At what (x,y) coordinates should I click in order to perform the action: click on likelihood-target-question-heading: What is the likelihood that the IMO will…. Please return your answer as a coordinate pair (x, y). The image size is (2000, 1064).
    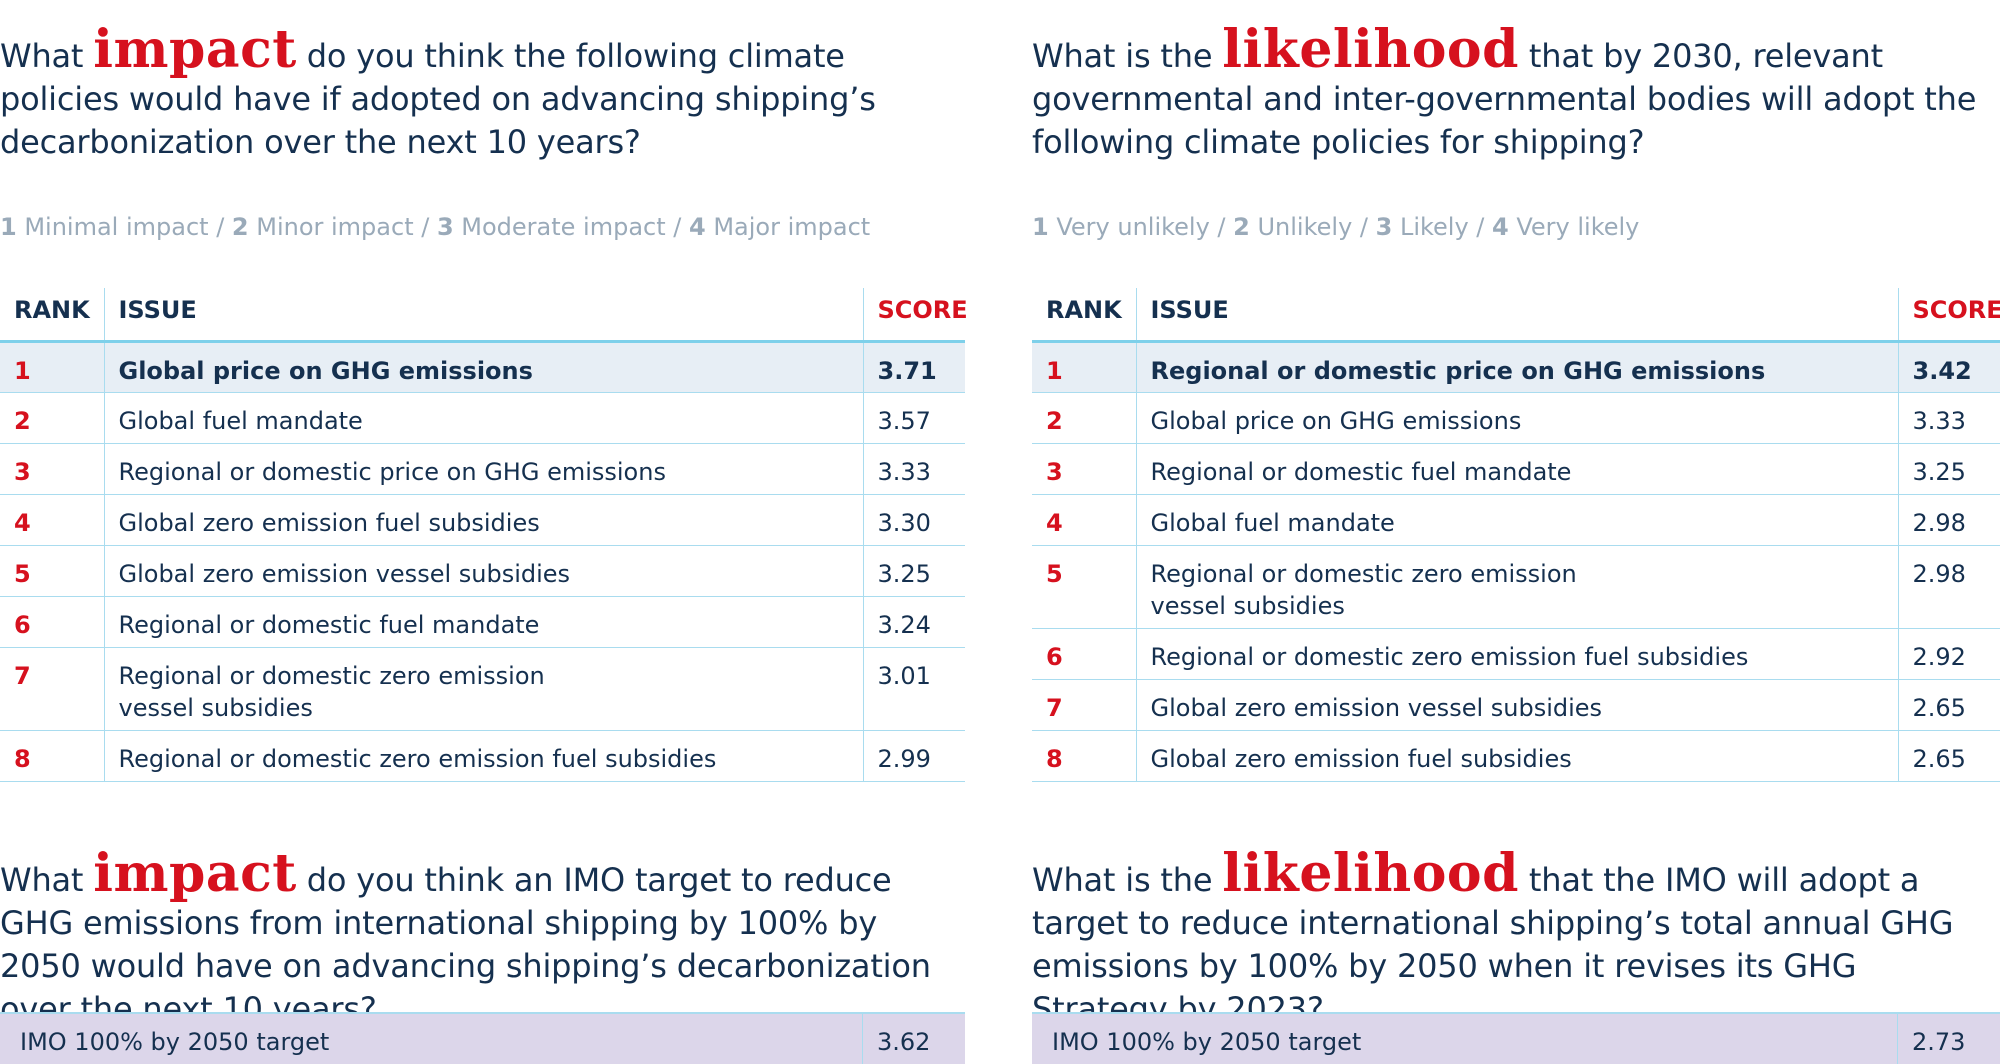
    Looking at the image, I should click on (1516, 939).